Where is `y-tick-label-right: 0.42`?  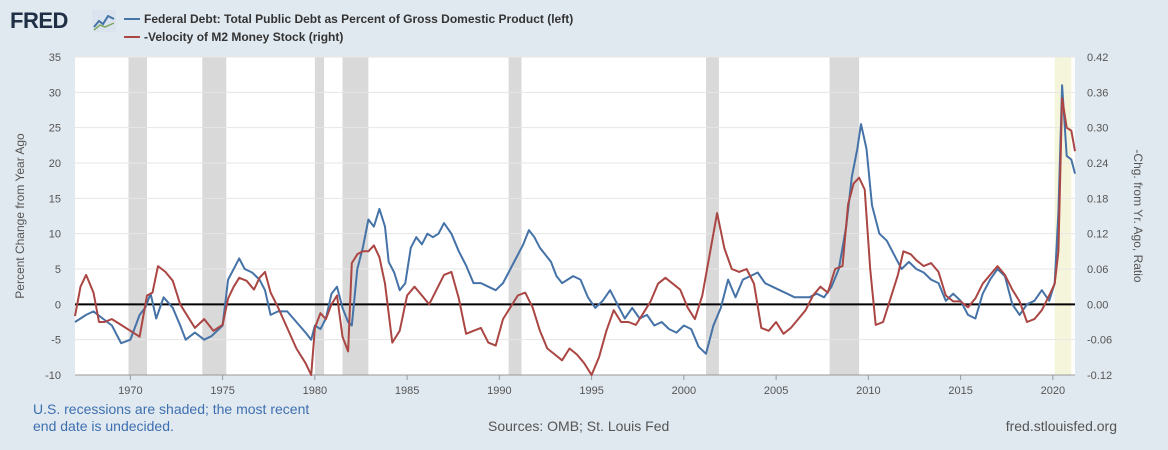 y-tick-label-right: 0.42 is located at coordinates (1097, 58).